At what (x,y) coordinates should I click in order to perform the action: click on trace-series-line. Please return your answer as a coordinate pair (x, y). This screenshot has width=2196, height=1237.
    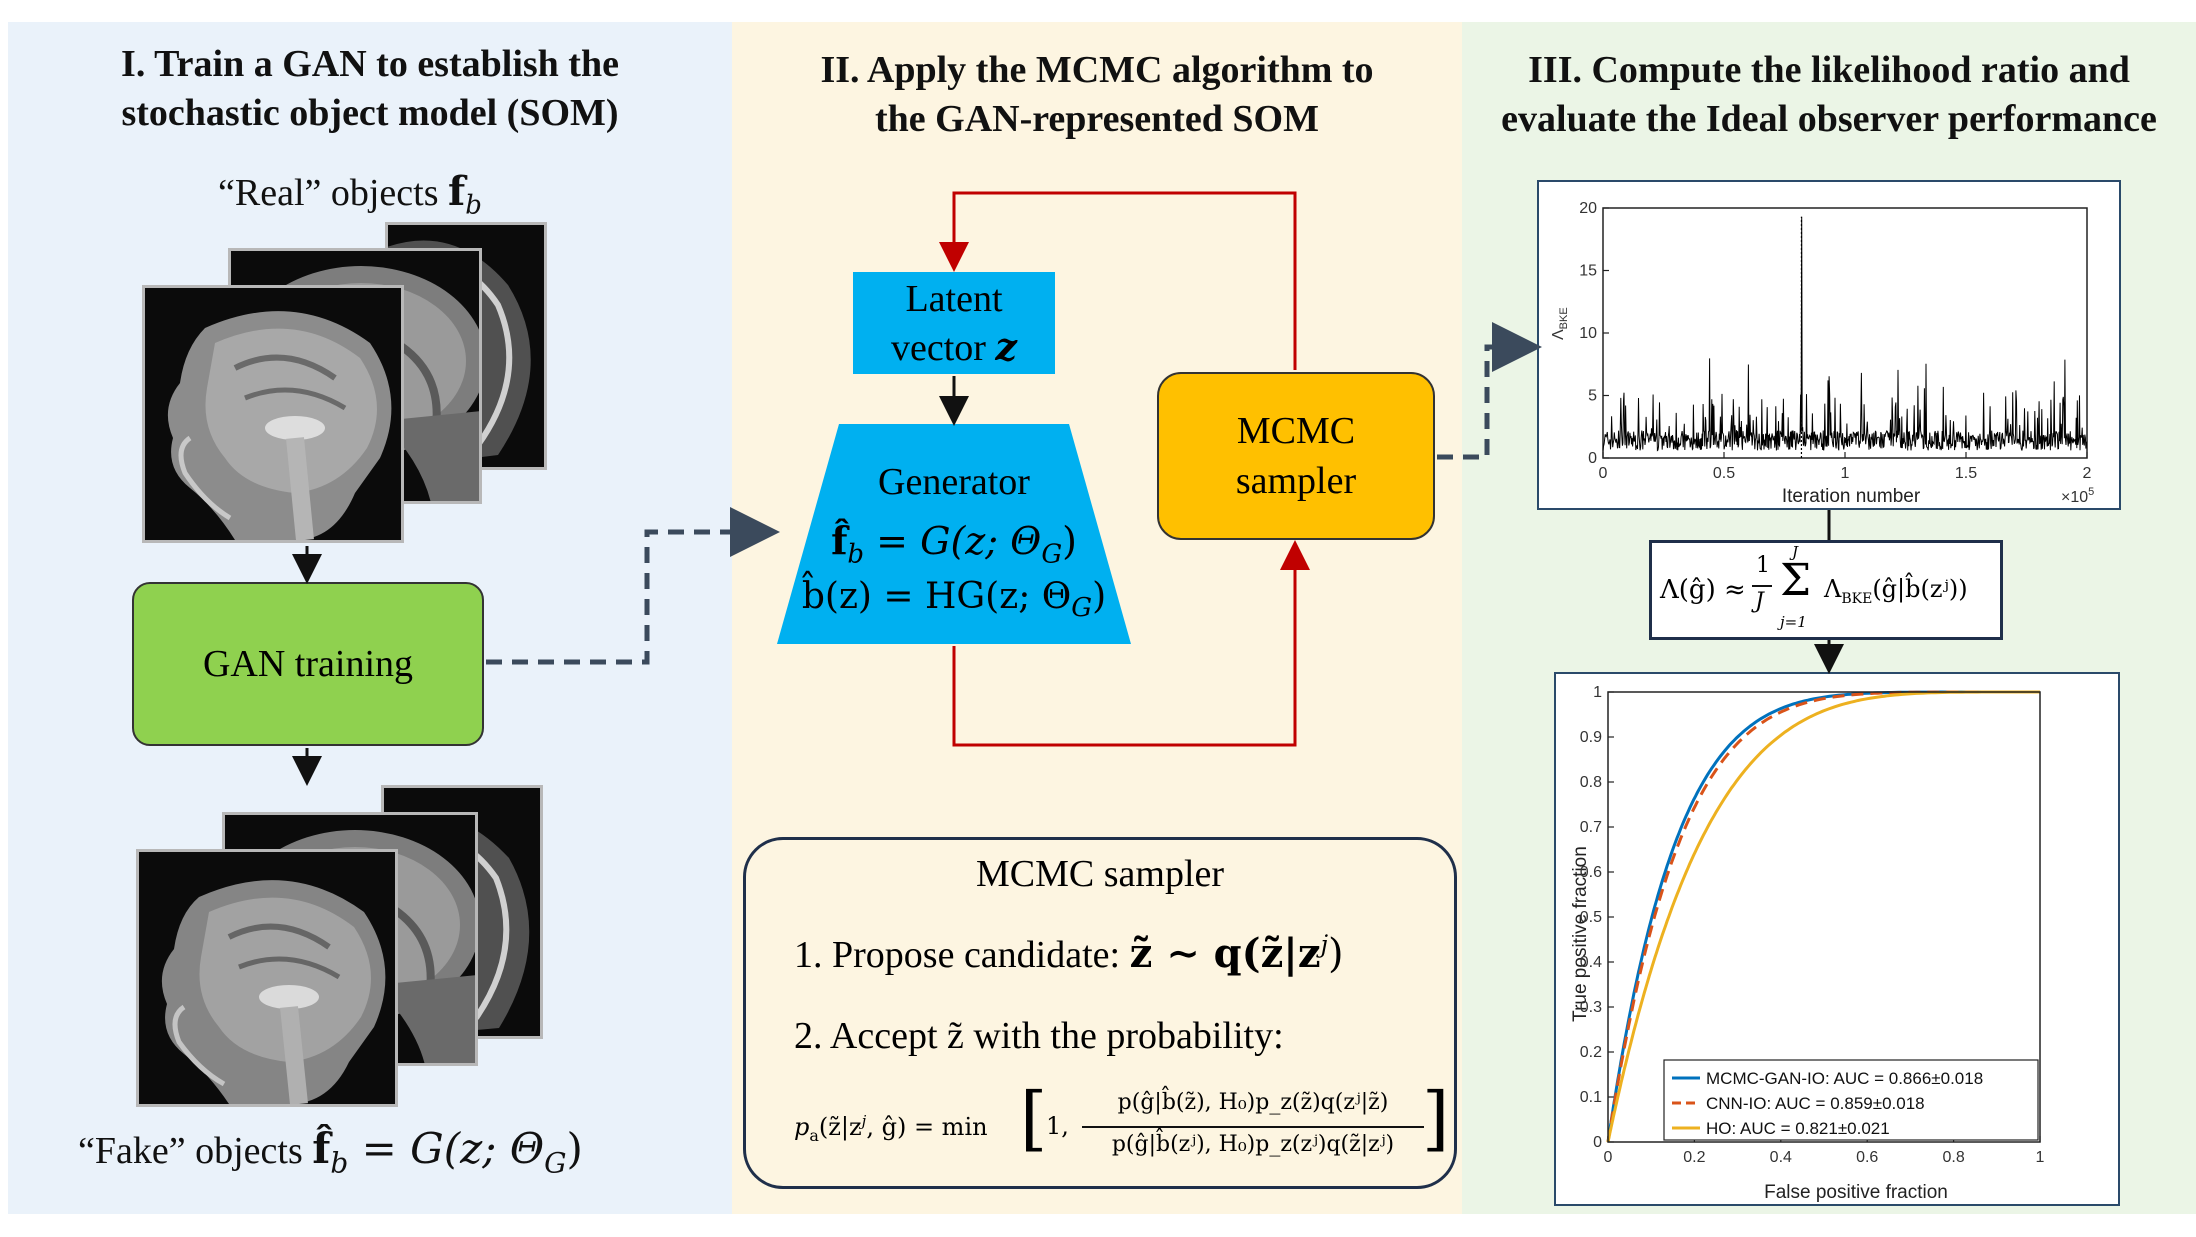
    Looking at the image, I should click on (1845, 334).